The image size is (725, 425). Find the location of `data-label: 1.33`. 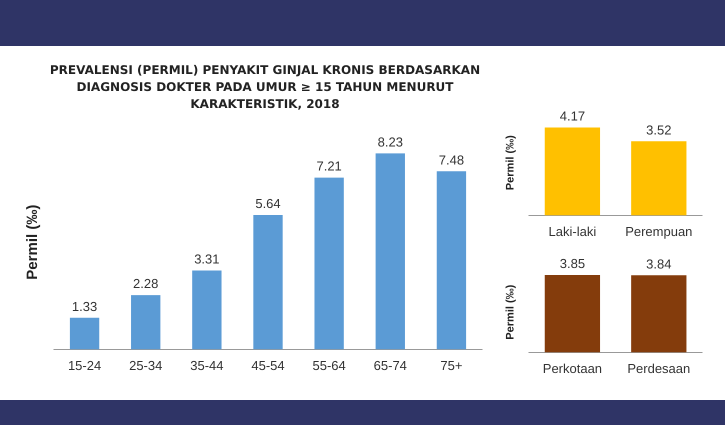

data-label: 1.33 is located at coordinates (85, 306).